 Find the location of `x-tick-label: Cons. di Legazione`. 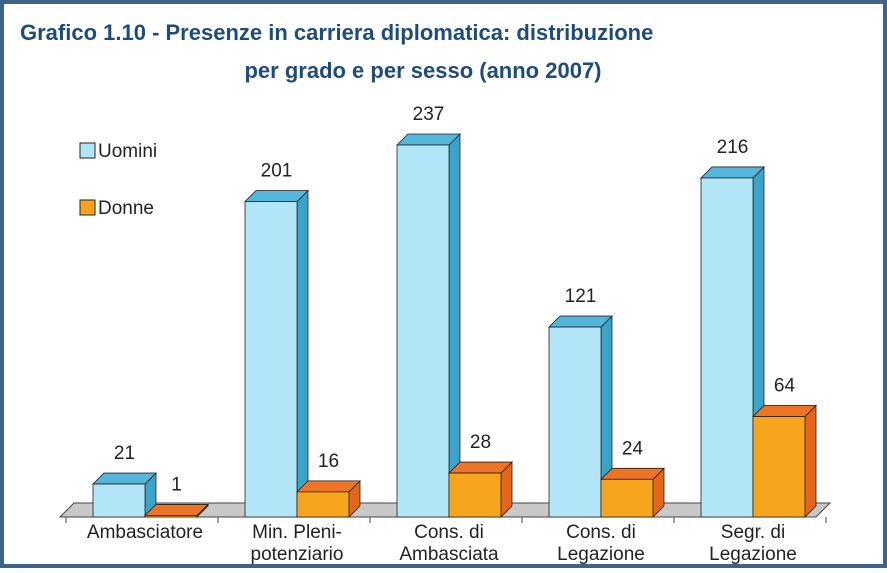

x-tick-label: Cons. di Legazione is located at coordinates (601, 543).